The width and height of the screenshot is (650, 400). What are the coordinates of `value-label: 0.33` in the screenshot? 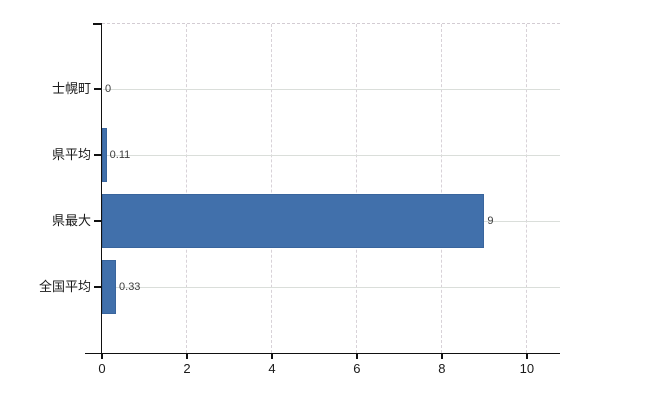 It's located at (130, 287).